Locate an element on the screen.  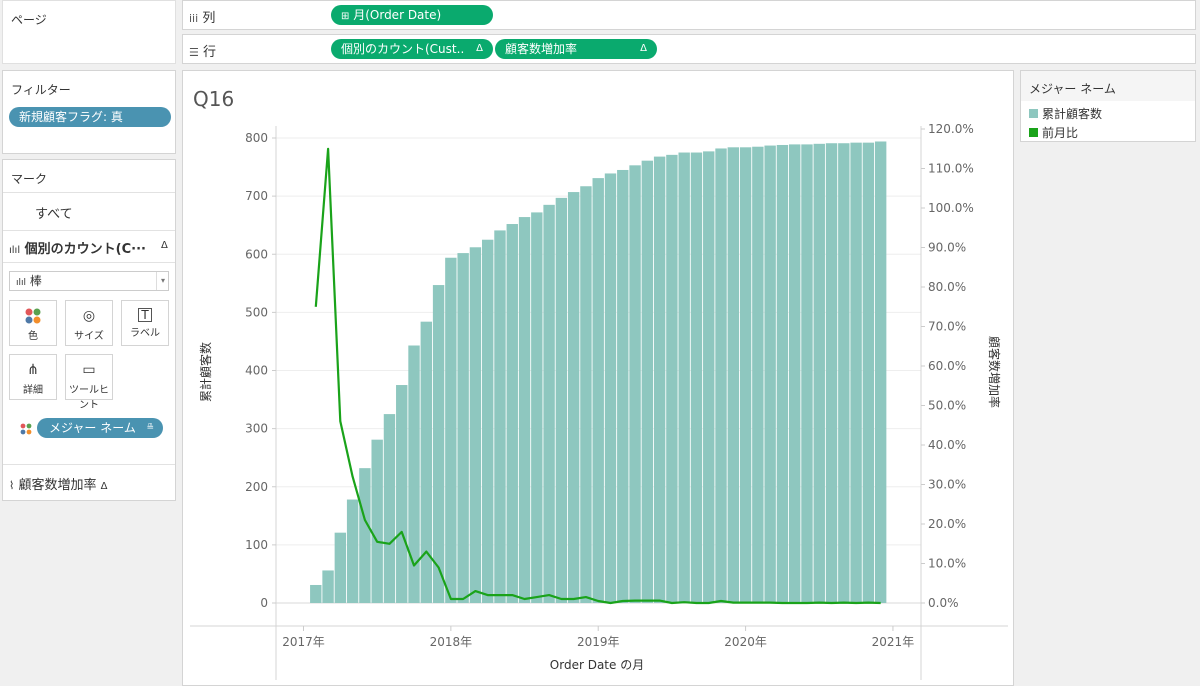
size-icon: ◎ is located at coordinates (89, 316).